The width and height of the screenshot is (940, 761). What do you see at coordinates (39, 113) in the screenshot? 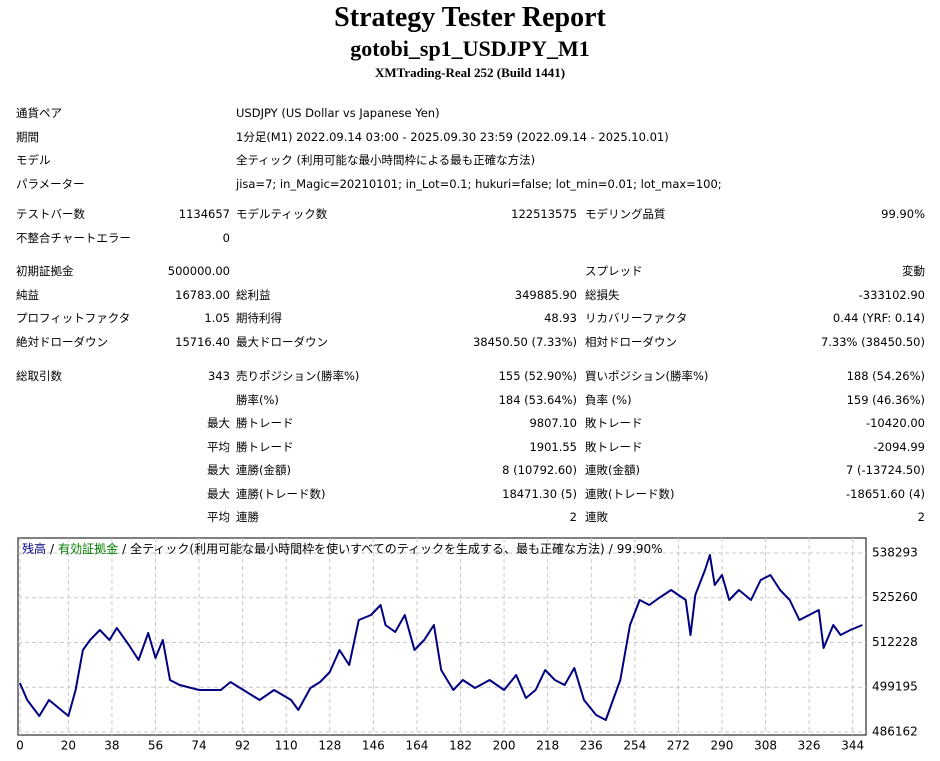
I see `info-label: 通貨ペア` at bounding box center [39, 113].